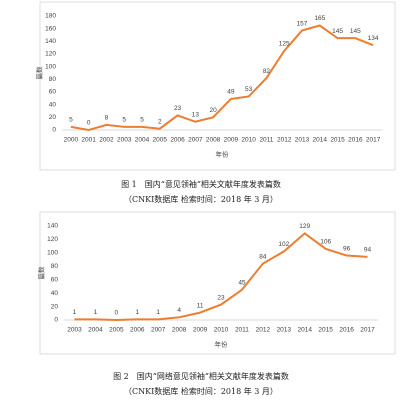  I want to click on data-label: 157, so click(302, 23).